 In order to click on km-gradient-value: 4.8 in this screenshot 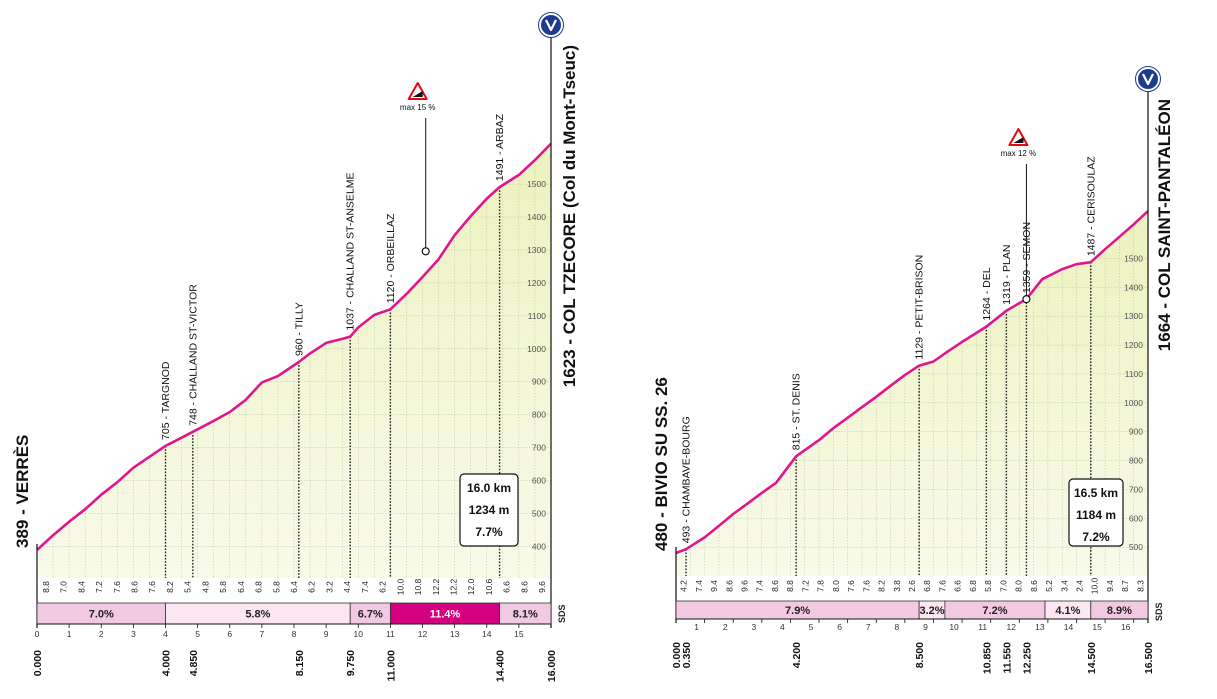, I will do `click(205, 587)`.